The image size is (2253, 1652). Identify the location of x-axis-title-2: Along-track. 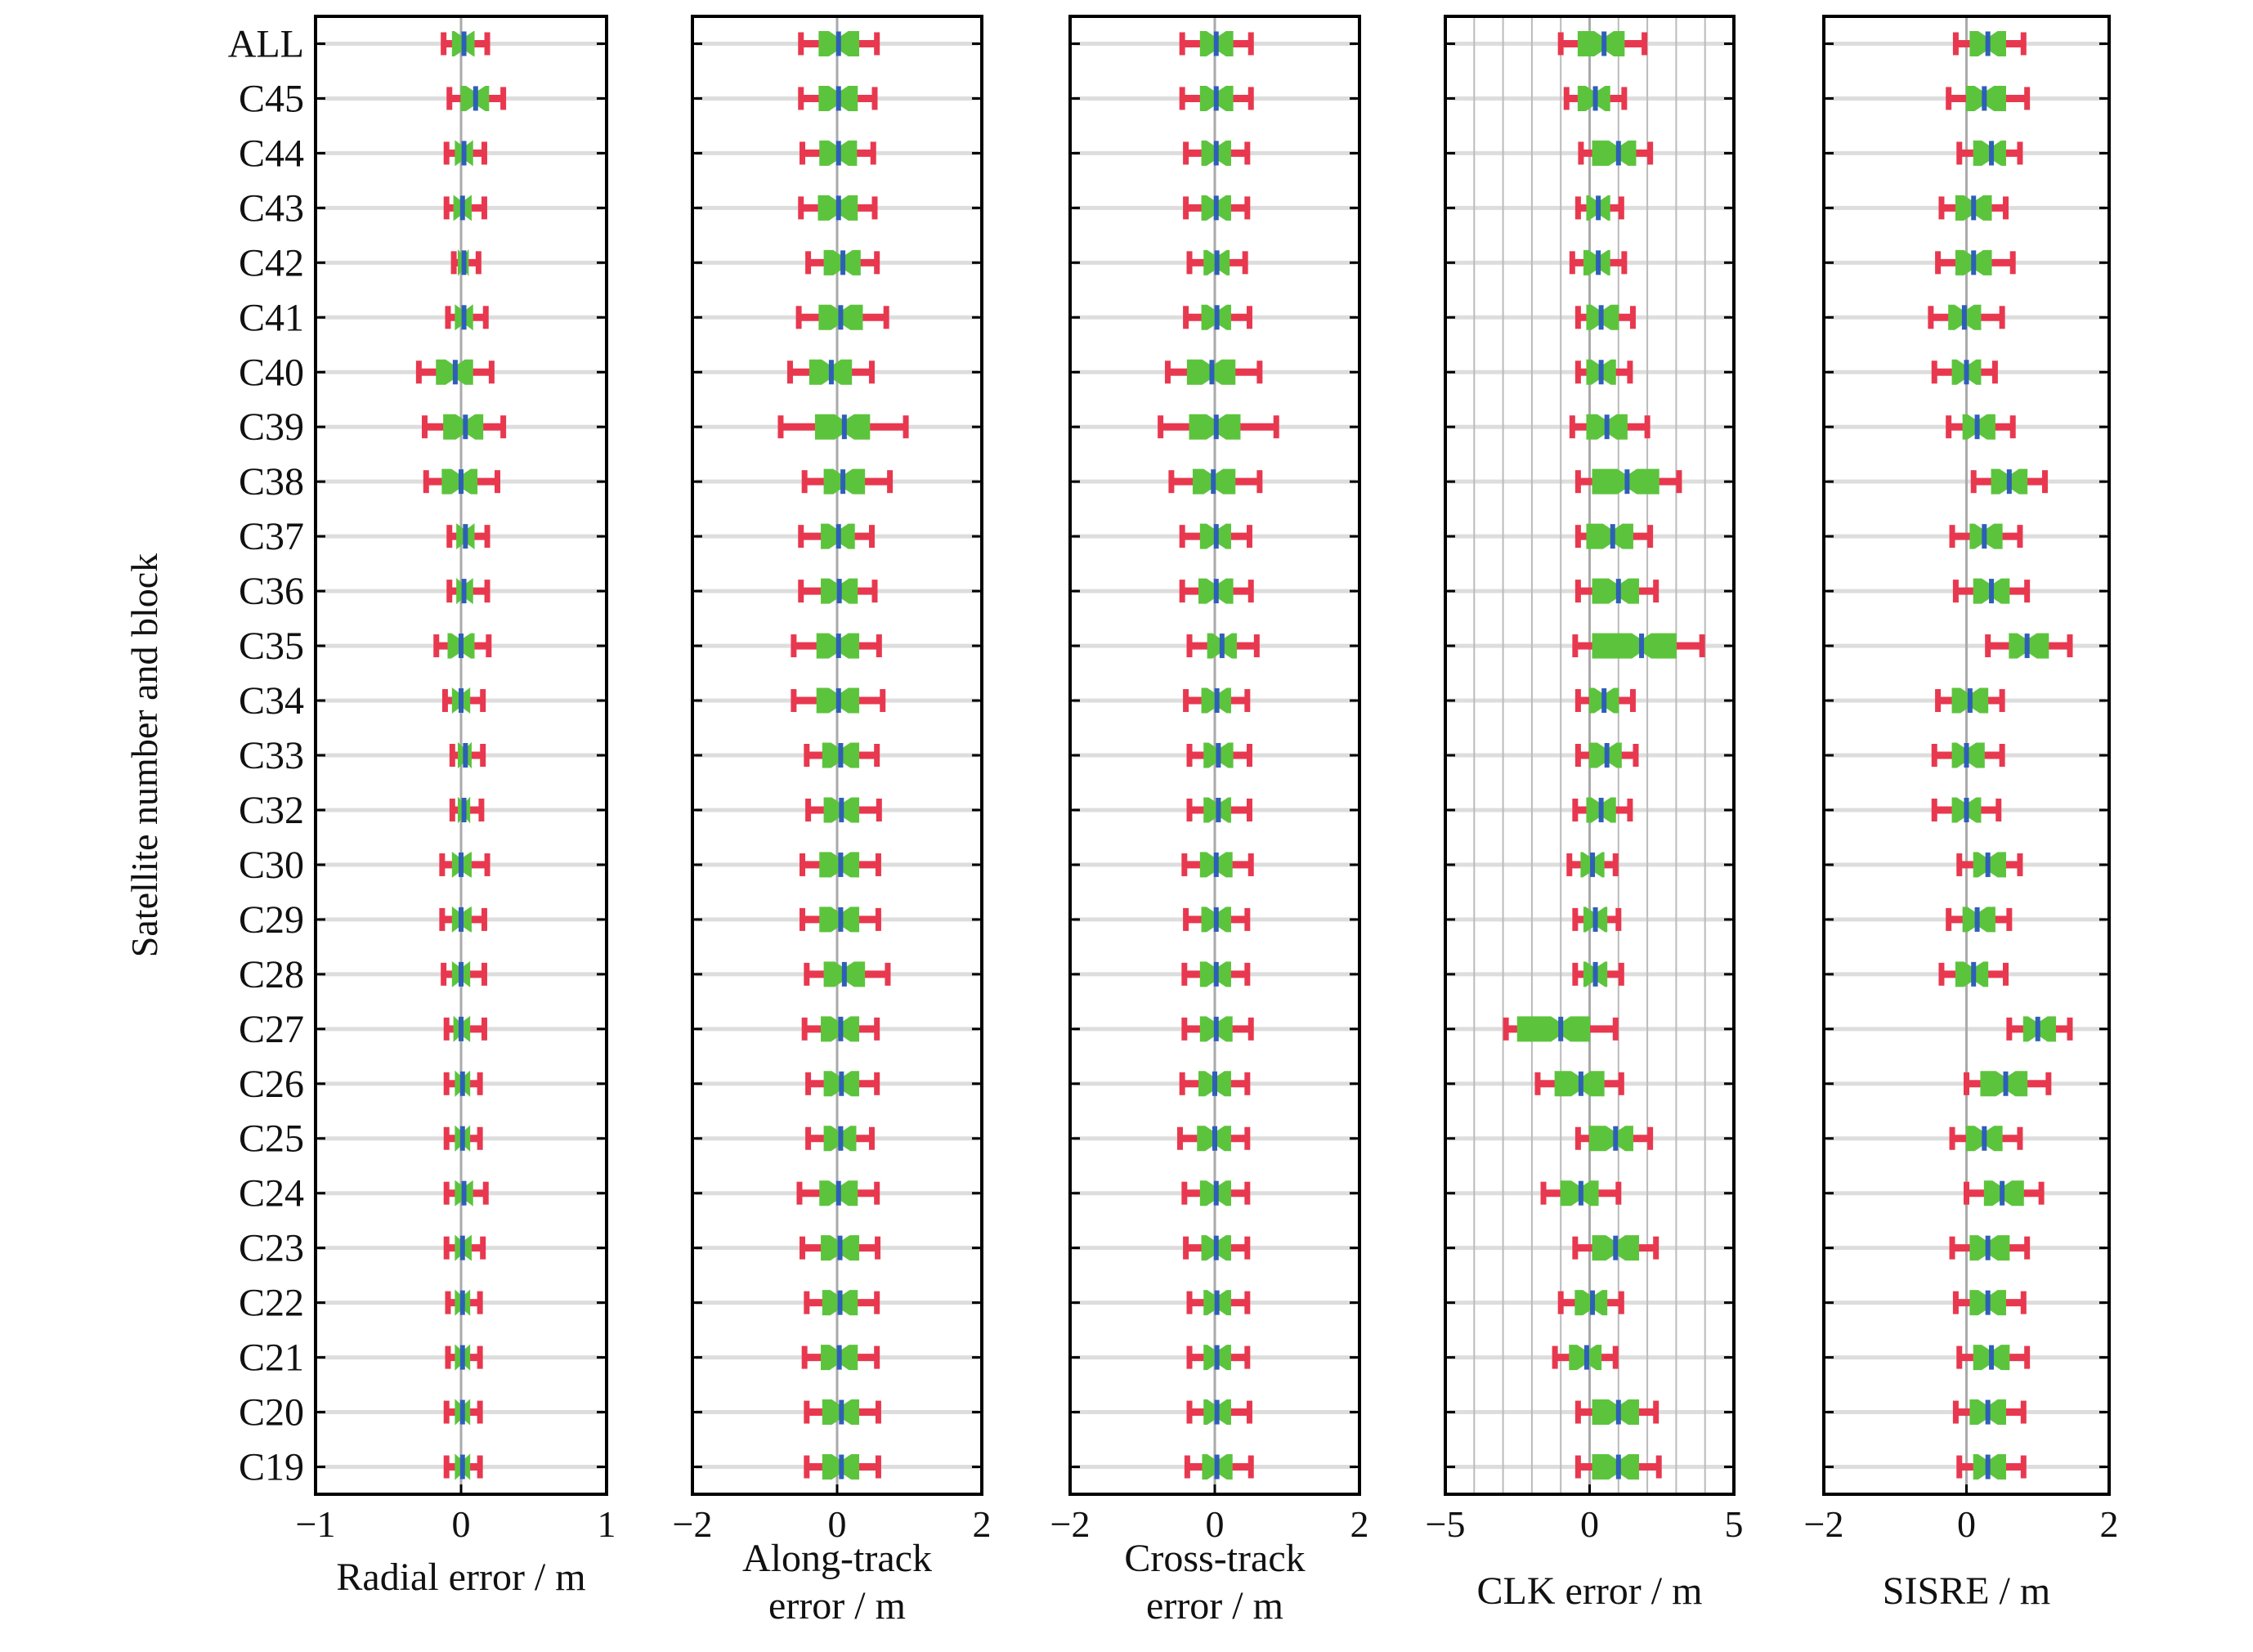
(837, 1558).